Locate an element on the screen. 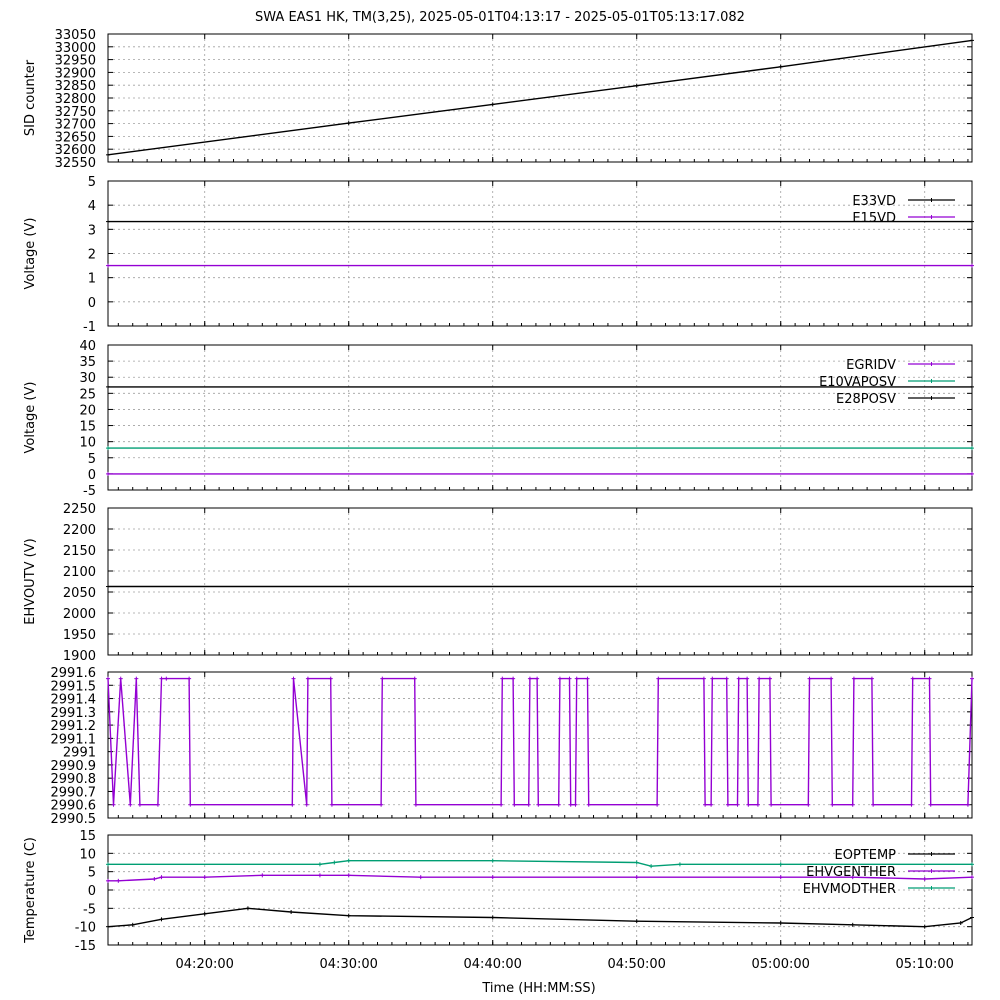 The image size is (1000, 1000). y-tick-label: 2000 is located at coordinates (79, 614).